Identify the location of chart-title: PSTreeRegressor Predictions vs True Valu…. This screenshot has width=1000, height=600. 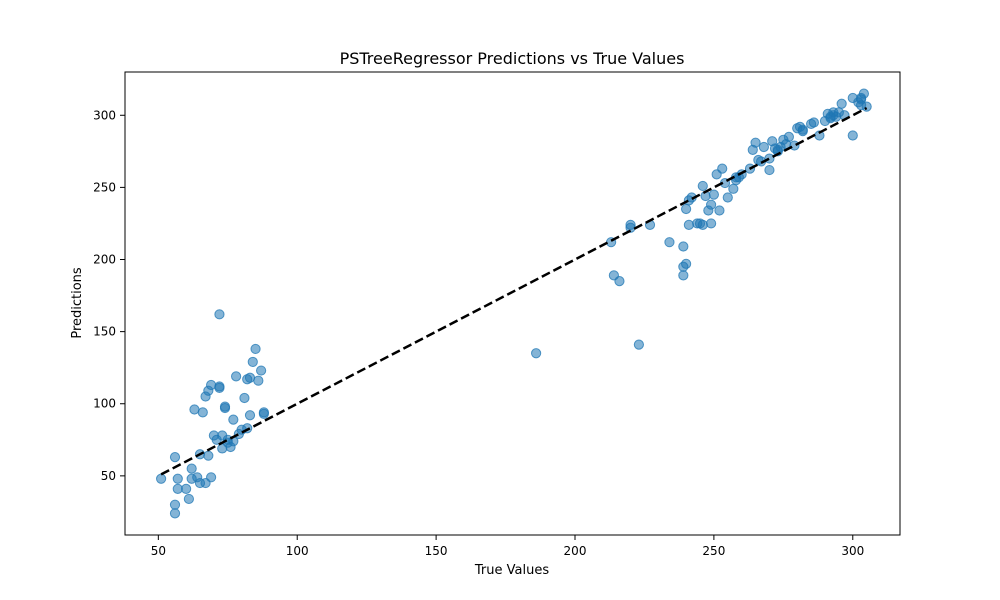
(512, 58).